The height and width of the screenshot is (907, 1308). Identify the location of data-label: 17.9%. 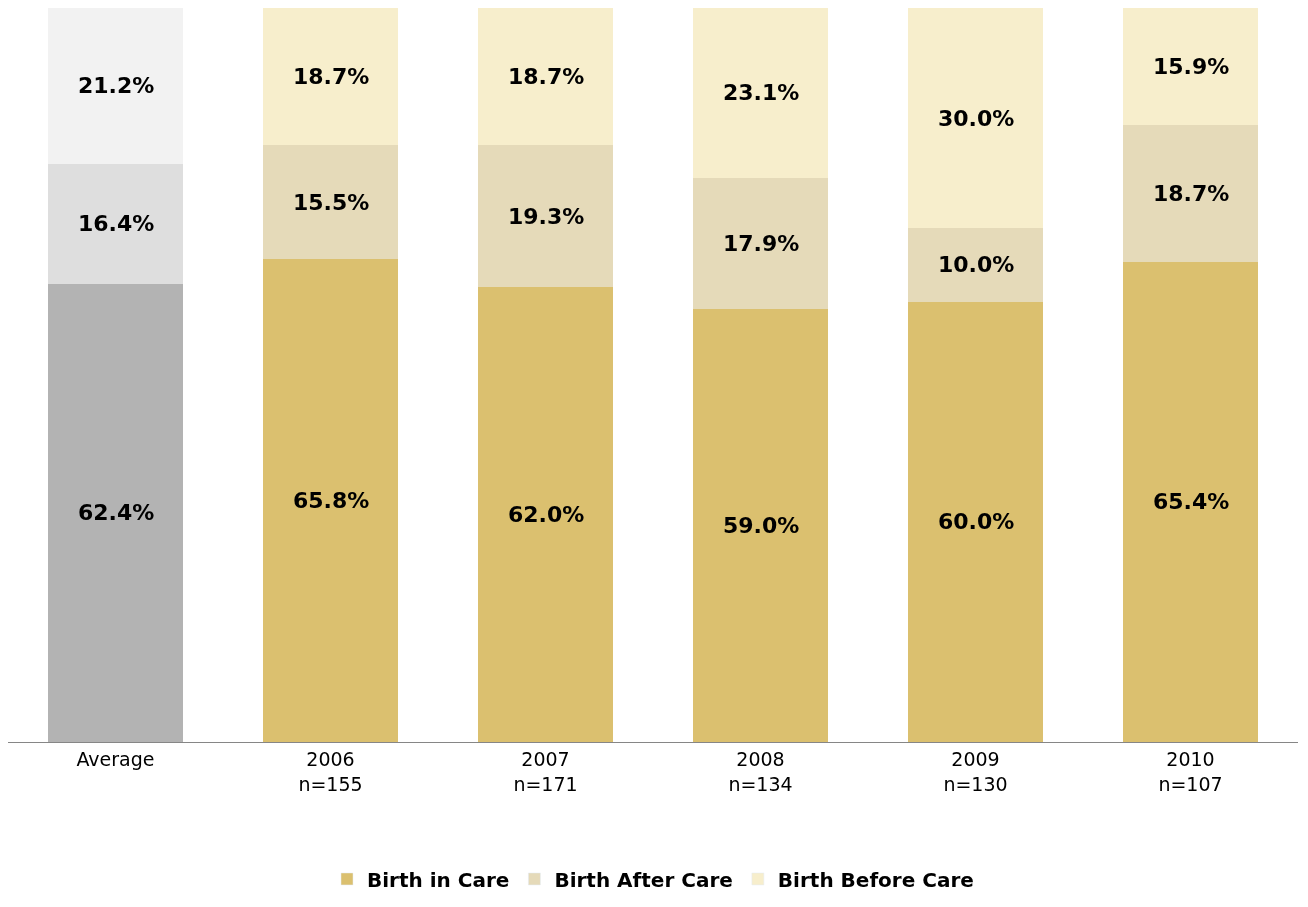
(761, 243).